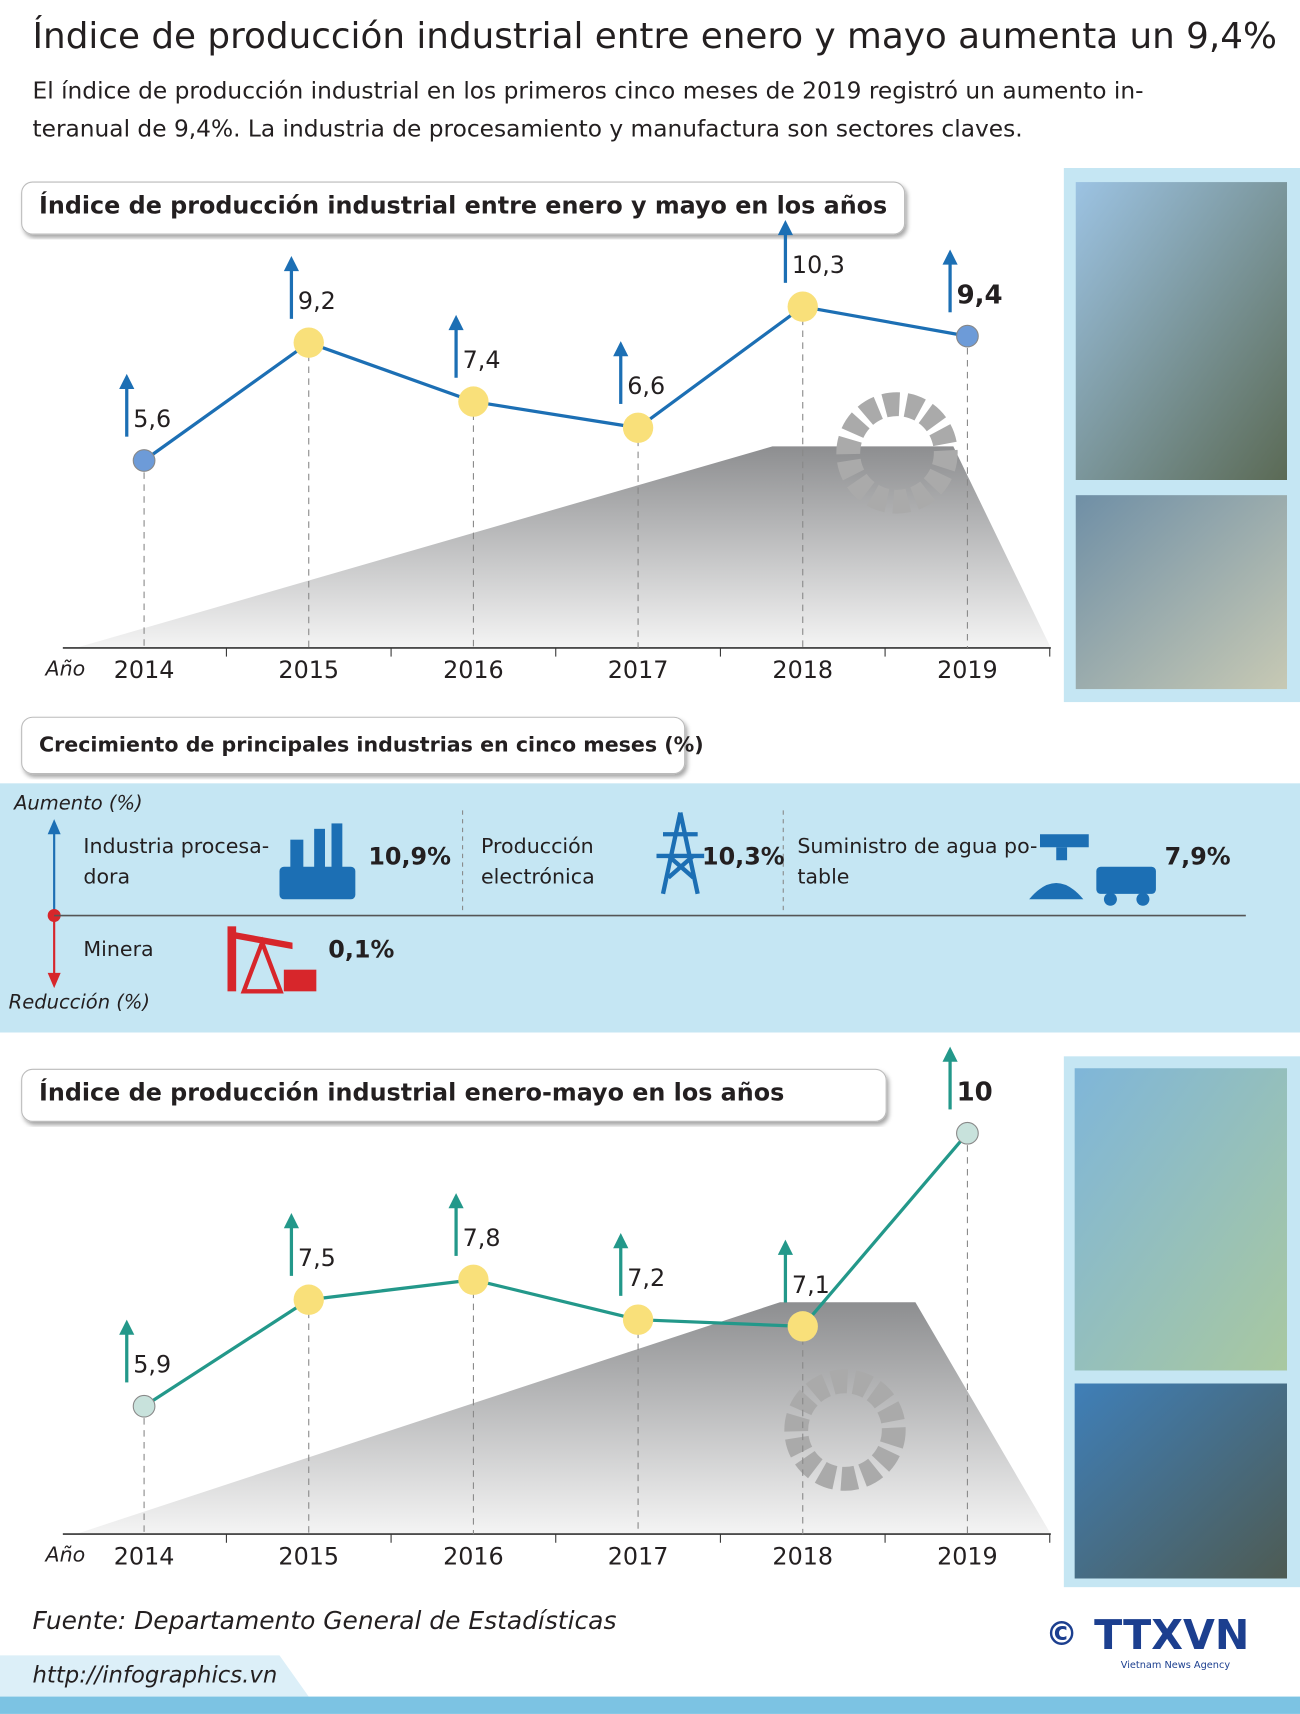 This screenshot has height=1714, width=1300. Describe the element at coordinates (152, 419) in the screenshot. I see `value-label: 5,6` at that location.